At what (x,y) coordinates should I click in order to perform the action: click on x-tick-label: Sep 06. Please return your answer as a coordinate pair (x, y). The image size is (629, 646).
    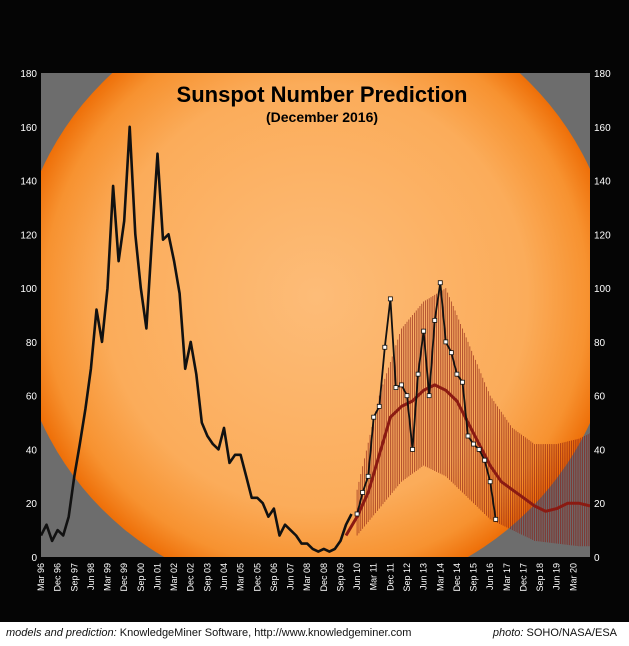
    Looking at the image, I should click on (274, 577).